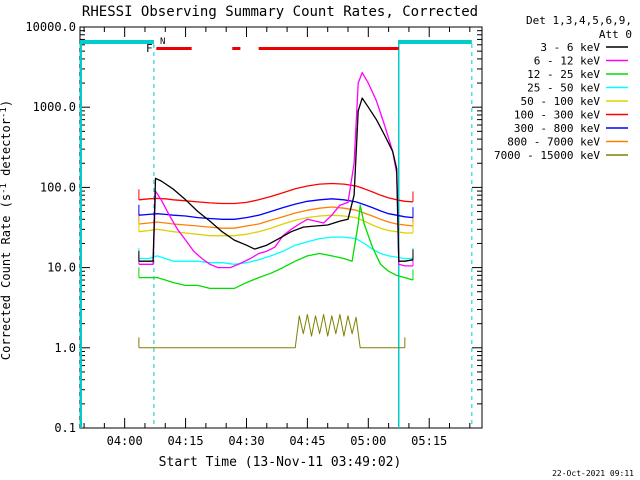  What do you see at coordinates (567, 61) in the screenshot?
I see `legend-label: 6 - 12 keV` at bounding box center [567, 61].